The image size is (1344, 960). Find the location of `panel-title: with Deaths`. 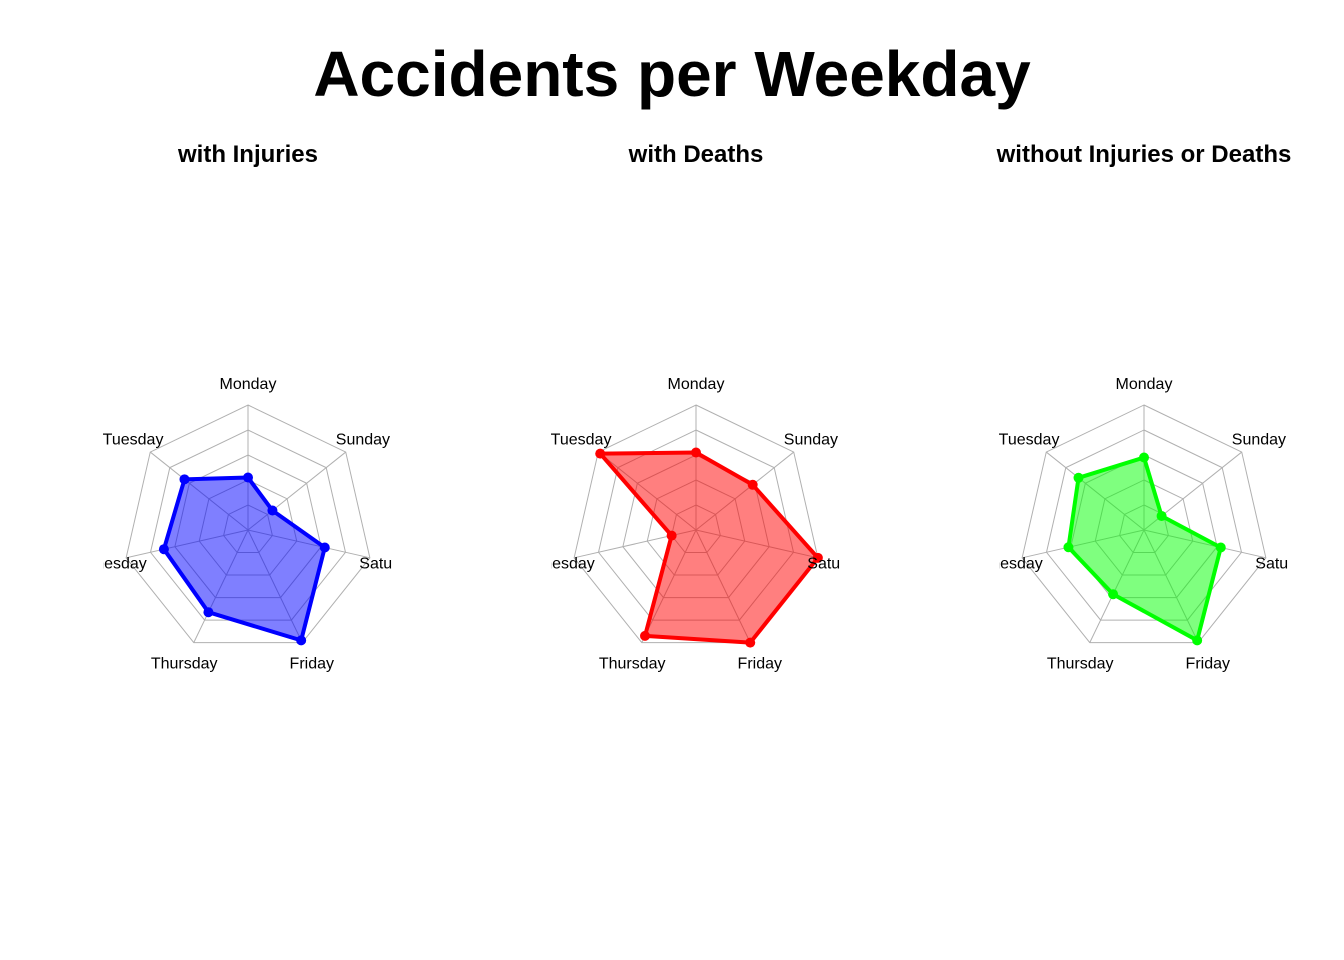

panel-title: with Deaths is located at coordinates (696, 154).